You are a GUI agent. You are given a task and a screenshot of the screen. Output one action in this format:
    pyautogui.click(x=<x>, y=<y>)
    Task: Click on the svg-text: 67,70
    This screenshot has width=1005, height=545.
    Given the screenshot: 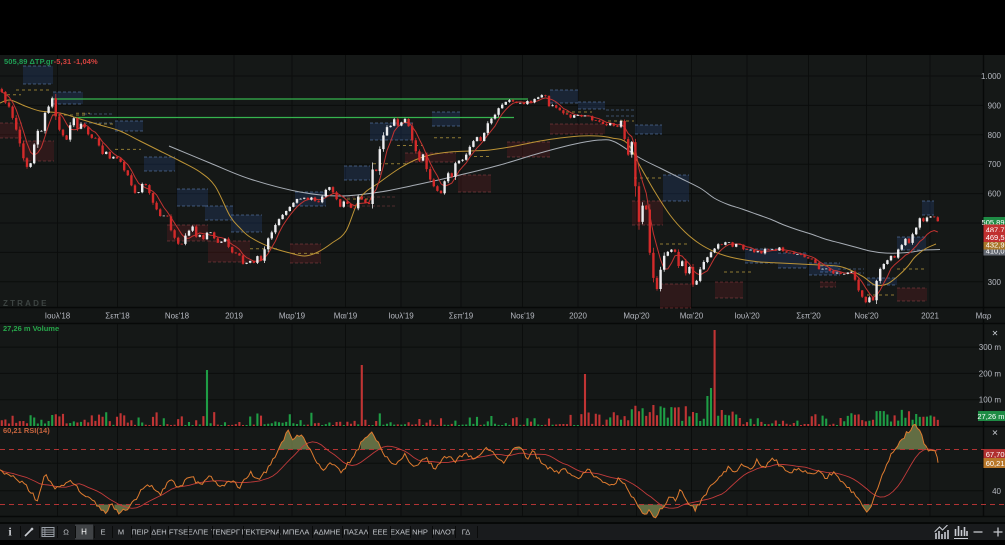 What is the action you would take?
    pyautogui.click(x=995, y=454)
    